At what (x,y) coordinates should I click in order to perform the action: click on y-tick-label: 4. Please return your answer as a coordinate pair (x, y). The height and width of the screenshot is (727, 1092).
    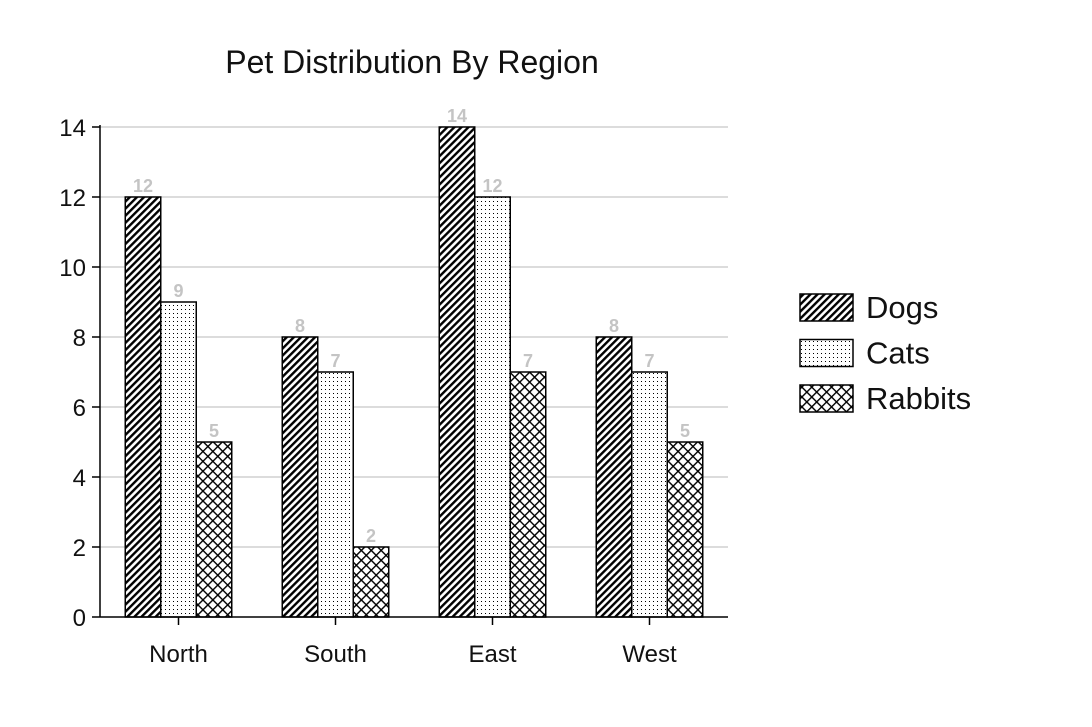
    Looking at the image, I should click on (79, 478).